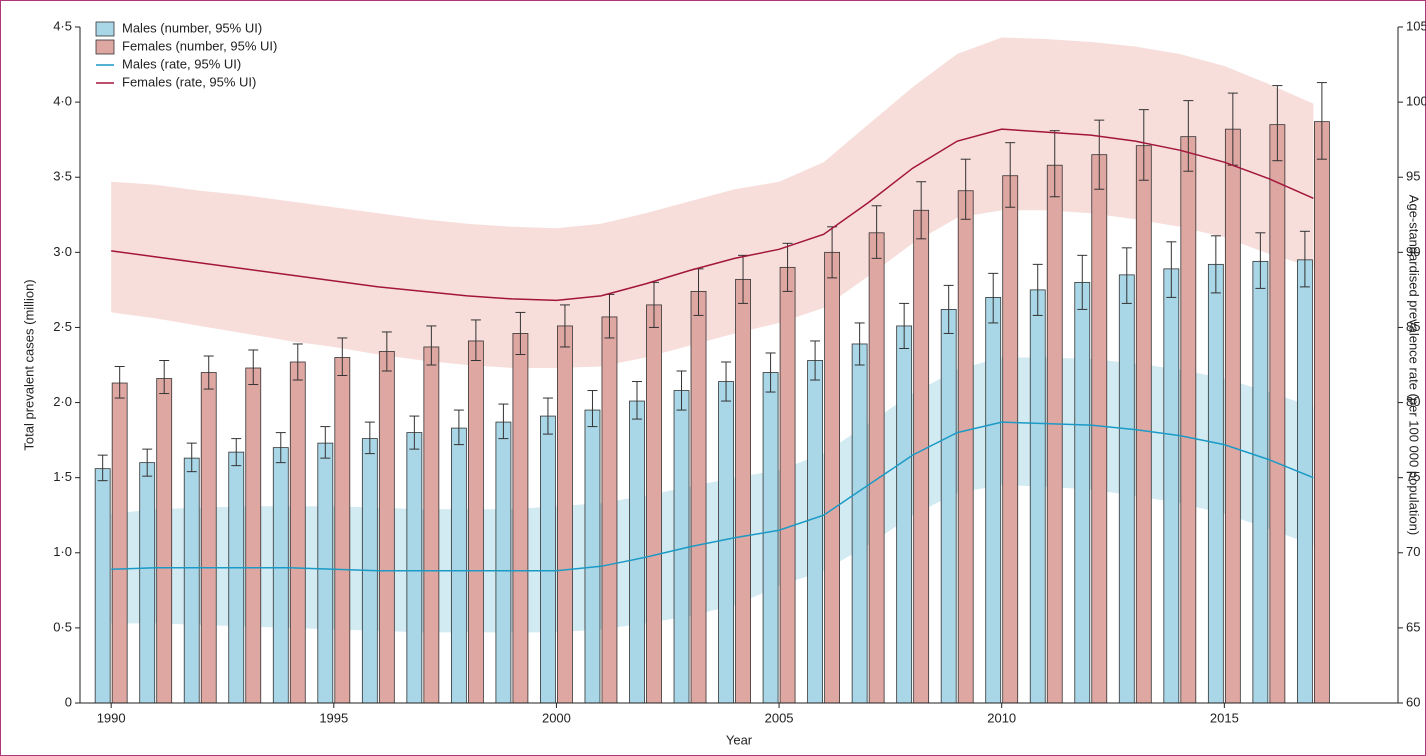 The width and height of the screenshot is (1426, 756). I want to click on x-axis-label: Year, so click(739, 739).